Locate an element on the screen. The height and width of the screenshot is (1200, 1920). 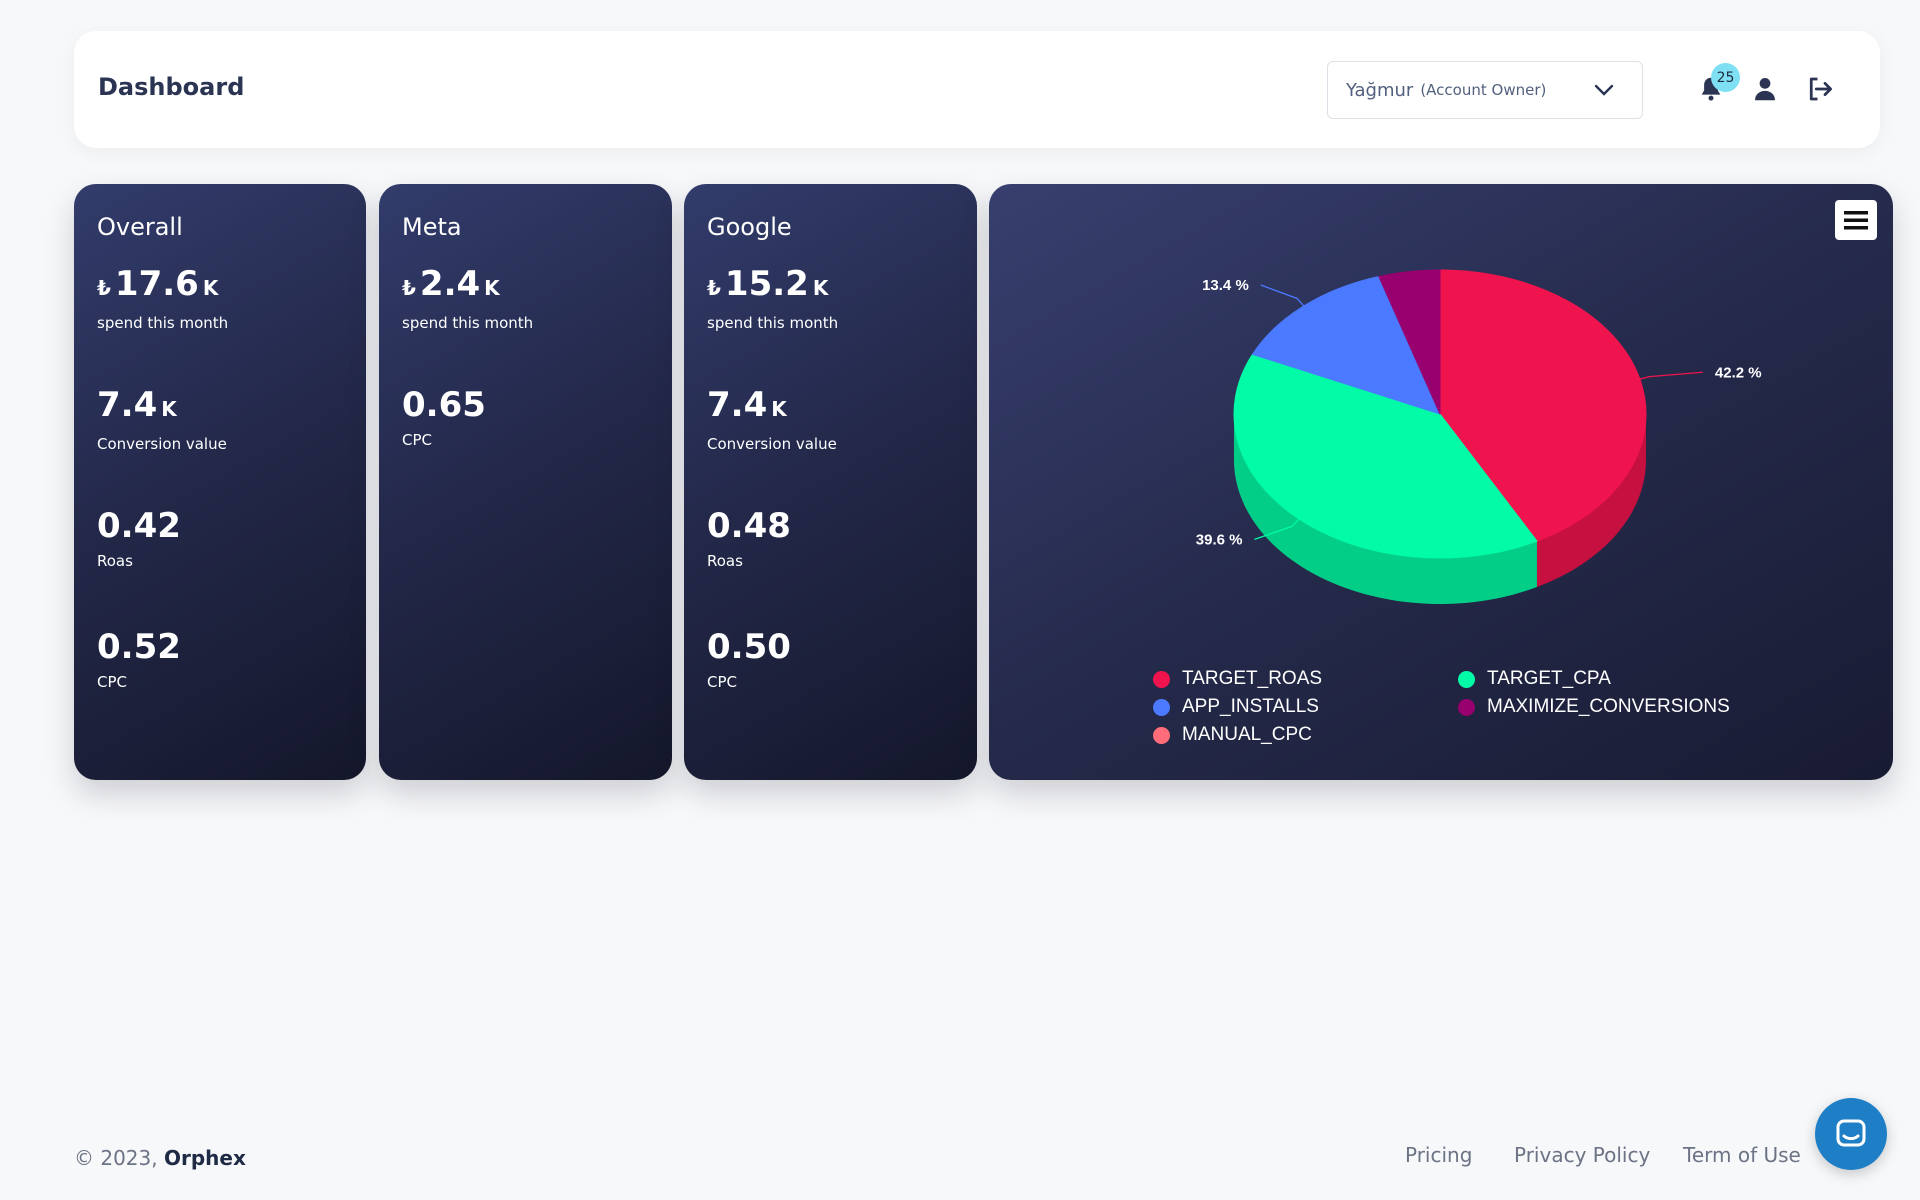
legend-item-target-roas: TARGET_ROAS is located at coordinates (1237, 679).